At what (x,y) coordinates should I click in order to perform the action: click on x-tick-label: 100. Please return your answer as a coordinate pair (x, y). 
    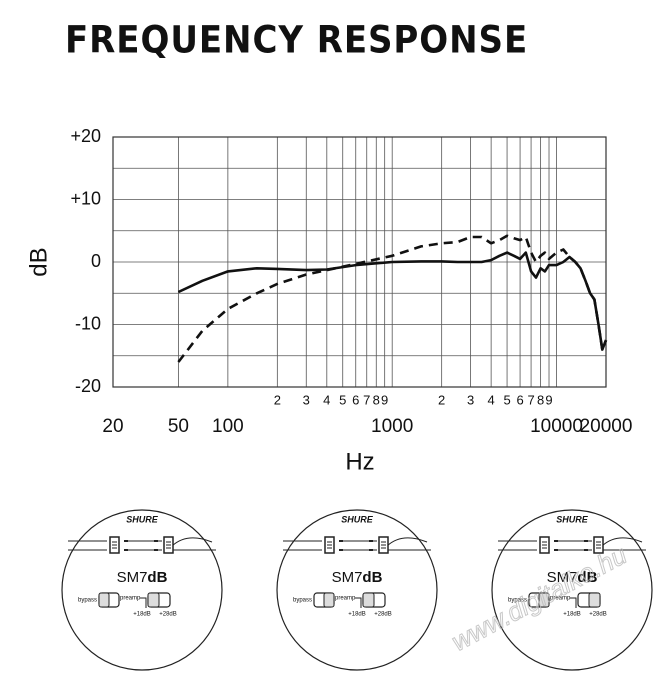
    Looking at the image, I should click on (228, 426).